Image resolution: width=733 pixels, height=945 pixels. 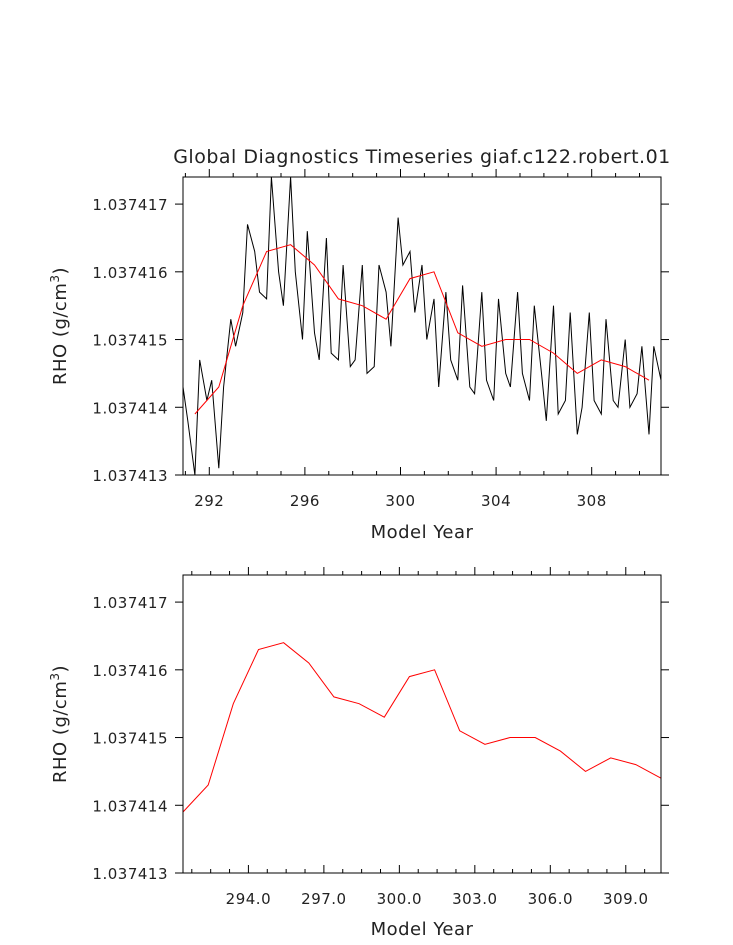 What do you see at coordinates (625, 899) in the screenshot?
I see `x-tick-label: 309.0` at bounding box center [625, 899].